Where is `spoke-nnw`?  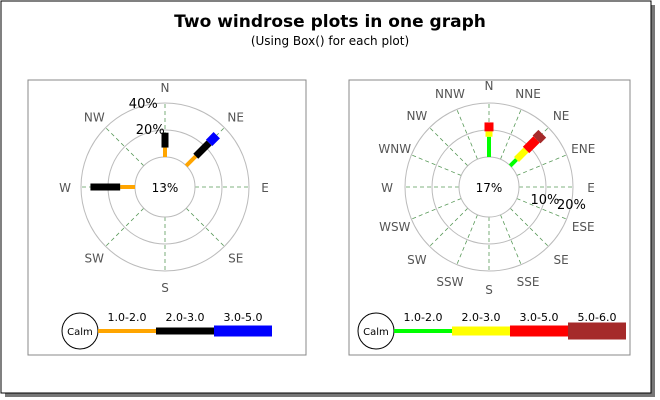
spoke-nnw is located at coordinates (467, 134).